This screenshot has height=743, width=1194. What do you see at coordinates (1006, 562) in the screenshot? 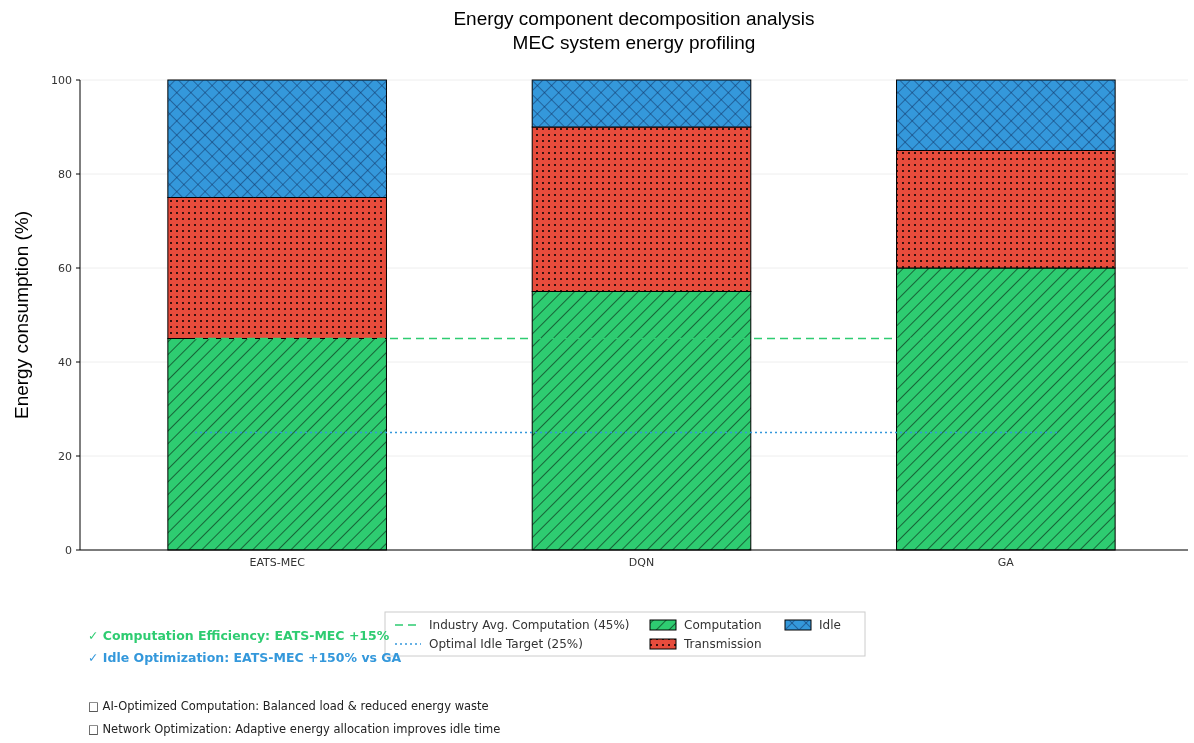
I see `x-tick-label: GA` at bounding box center [1006, 562].